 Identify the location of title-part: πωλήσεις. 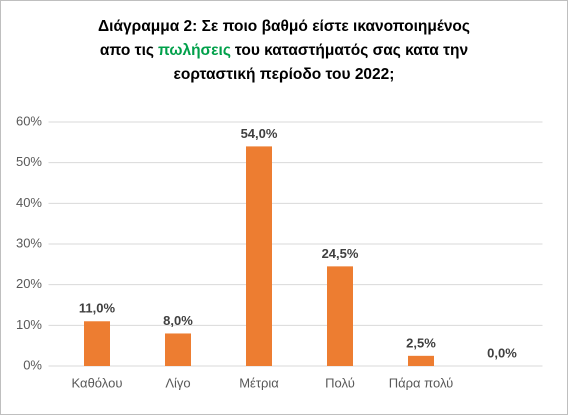
(194, 50).